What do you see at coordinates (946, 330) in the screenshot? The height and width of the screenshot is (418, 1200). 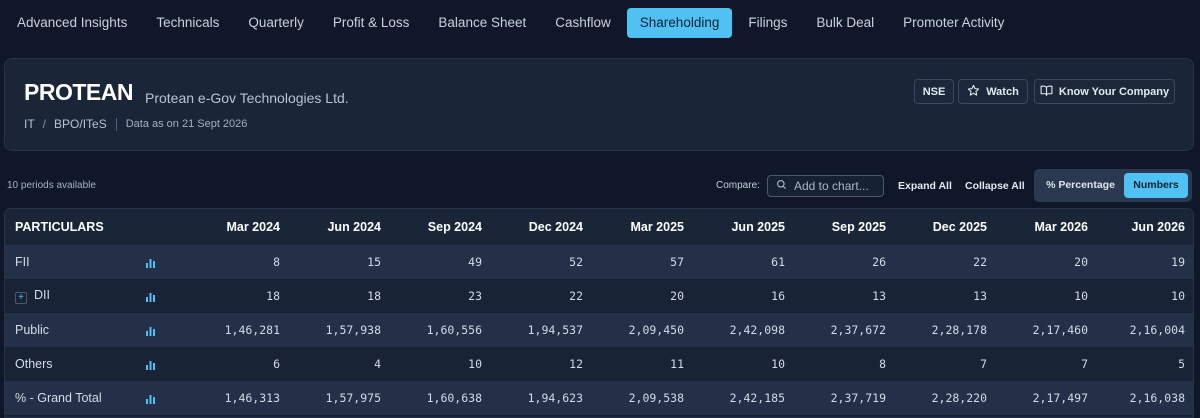 I see `table-cell-value: 2,28,178` at bounding box center [946, 330].